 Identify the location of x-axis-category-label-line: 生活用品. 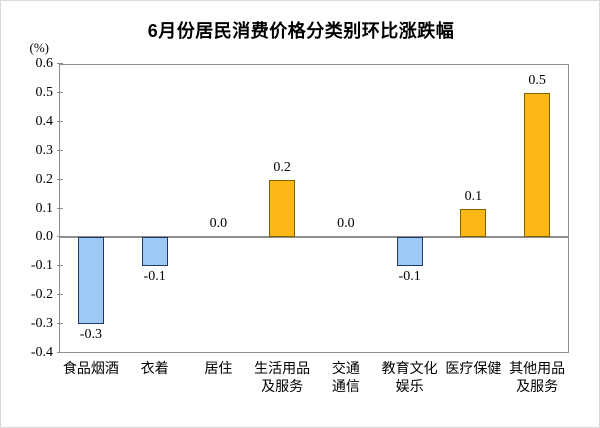
(282, 368).